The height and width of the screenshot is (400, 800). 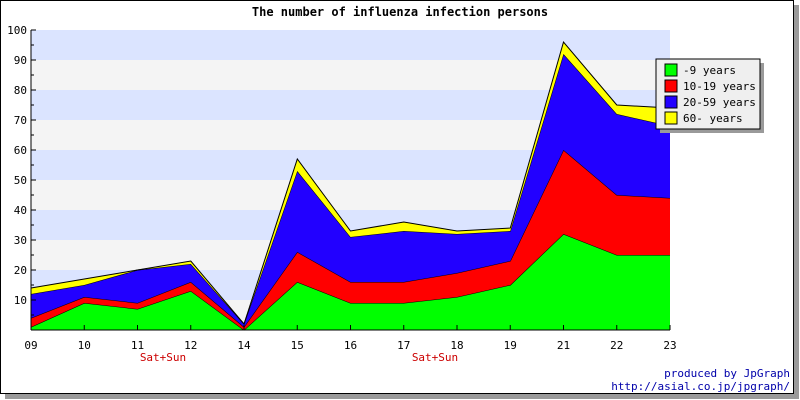 I want to click on x-tick-label: 10, so click(x=84, y=345).